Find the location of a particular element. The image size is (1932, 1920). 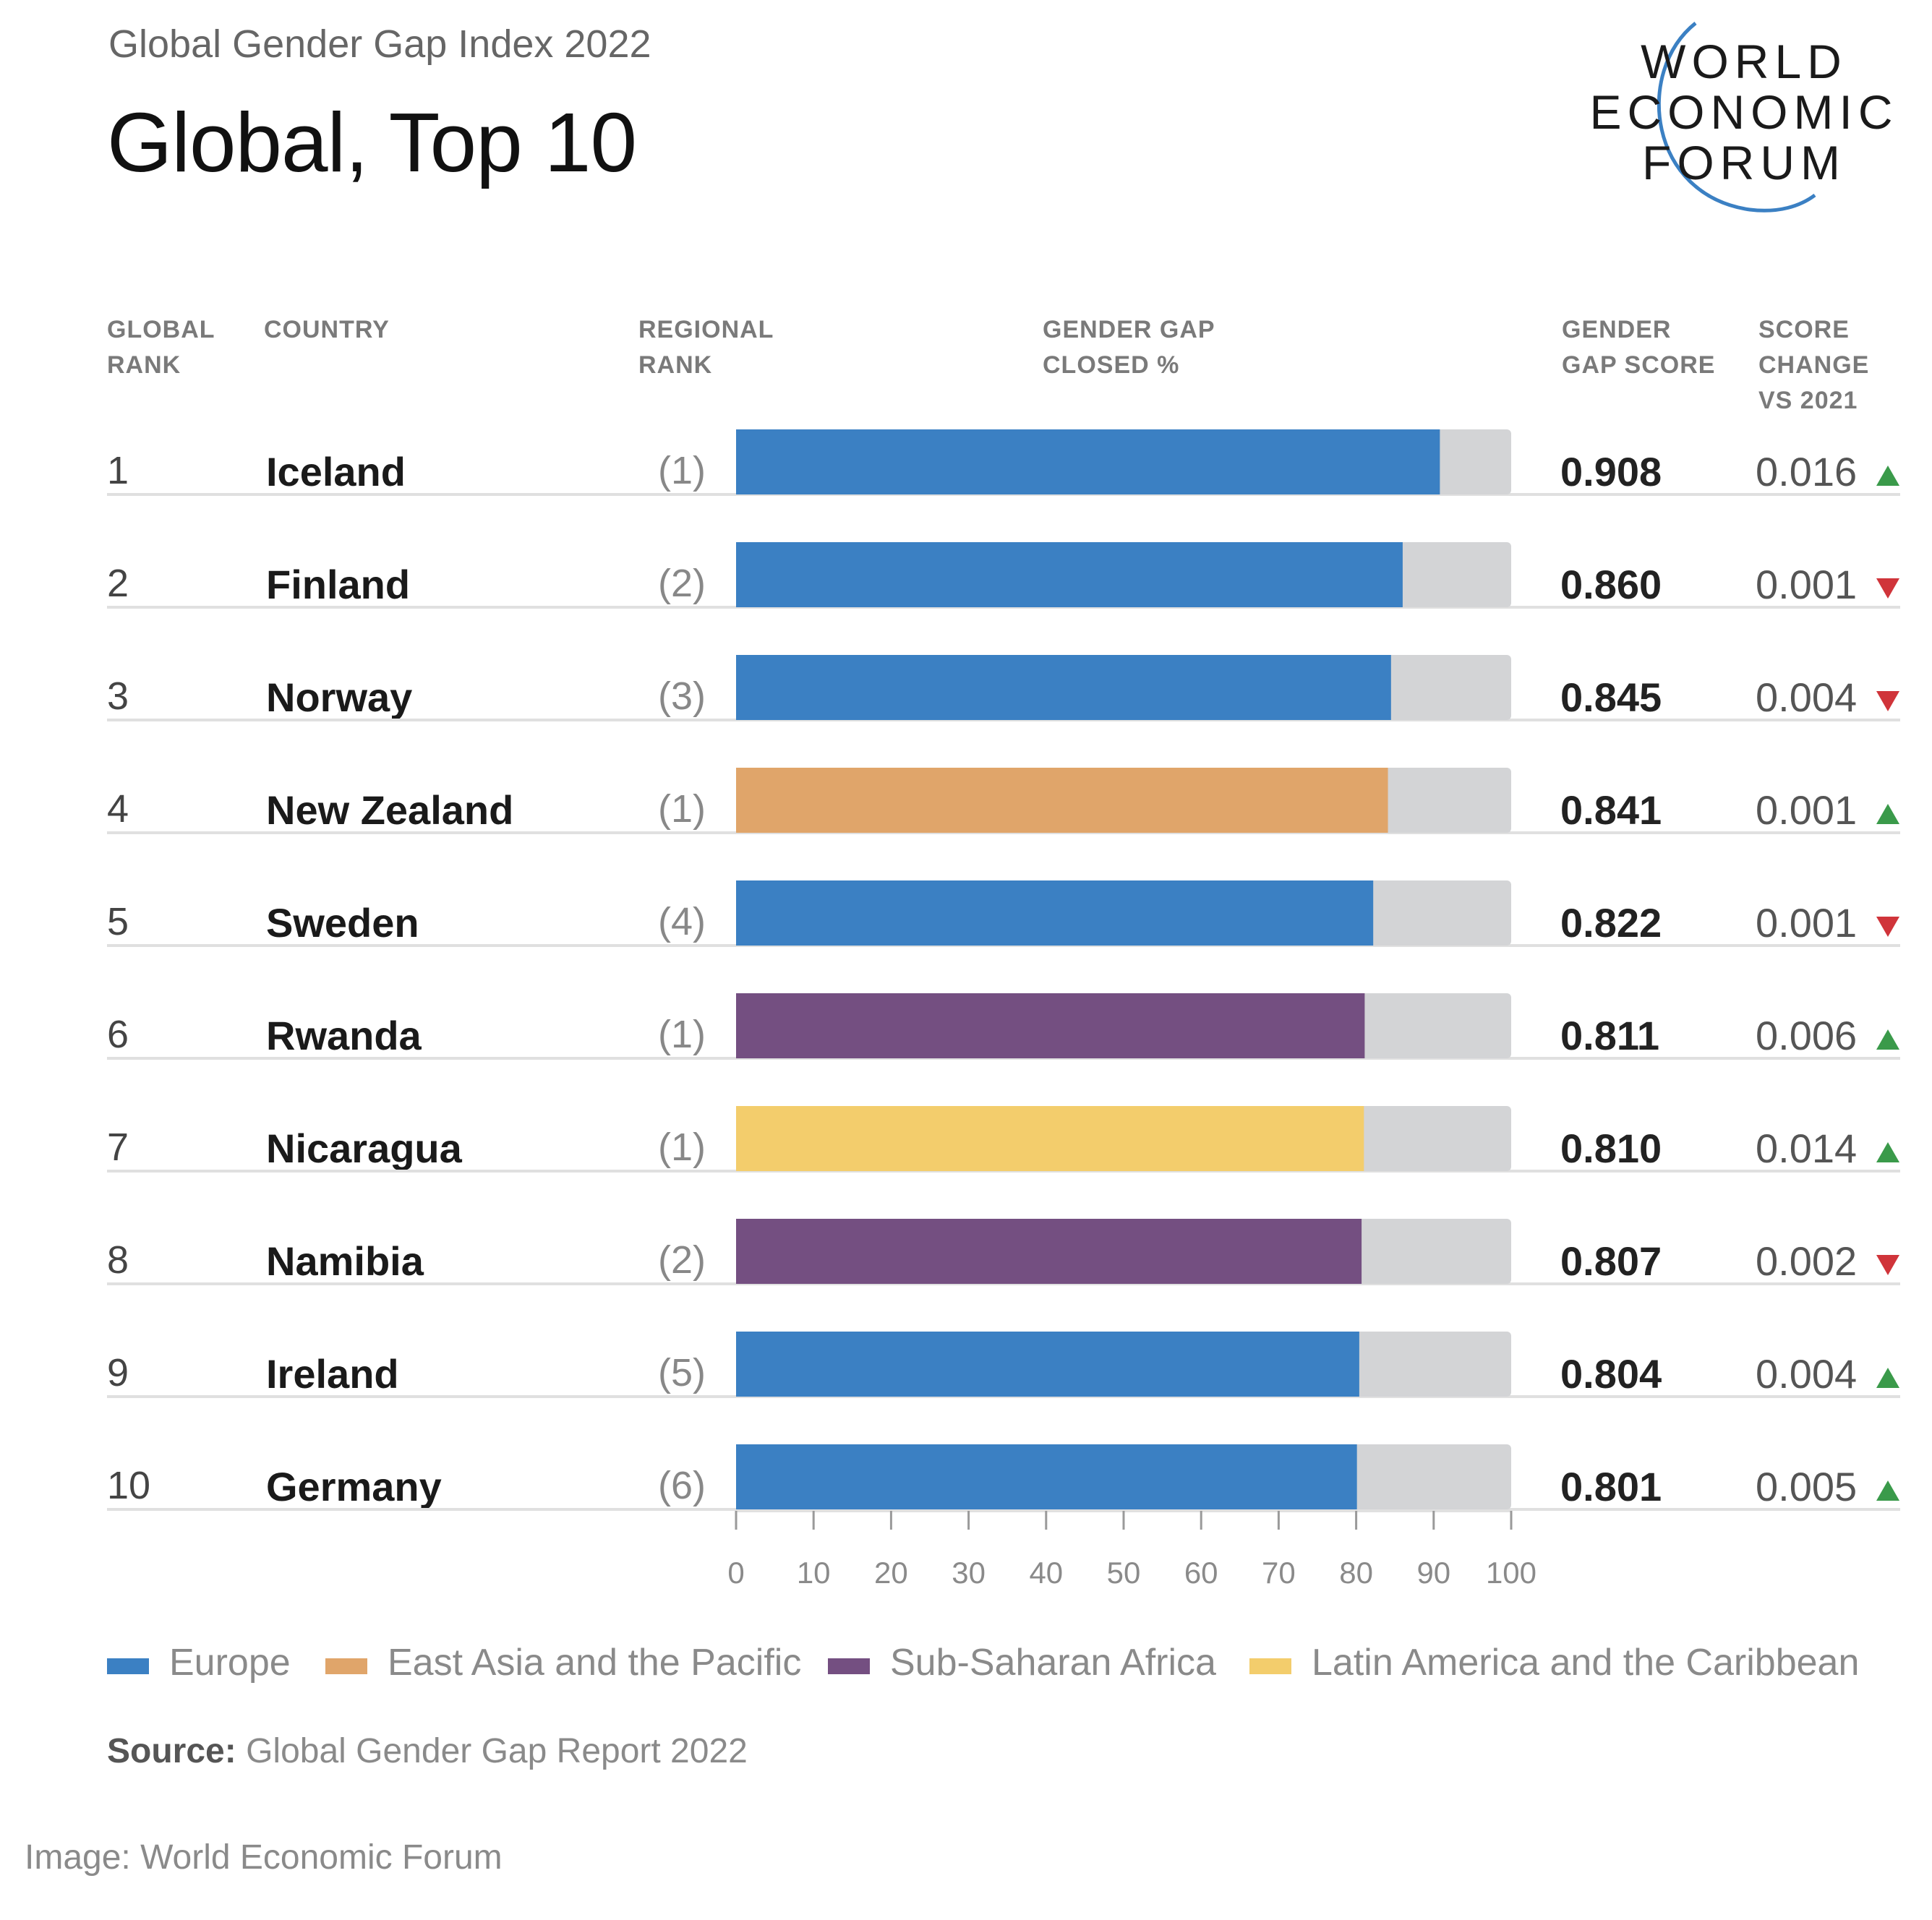

logo-arc is located at coordinates (1736, 117).